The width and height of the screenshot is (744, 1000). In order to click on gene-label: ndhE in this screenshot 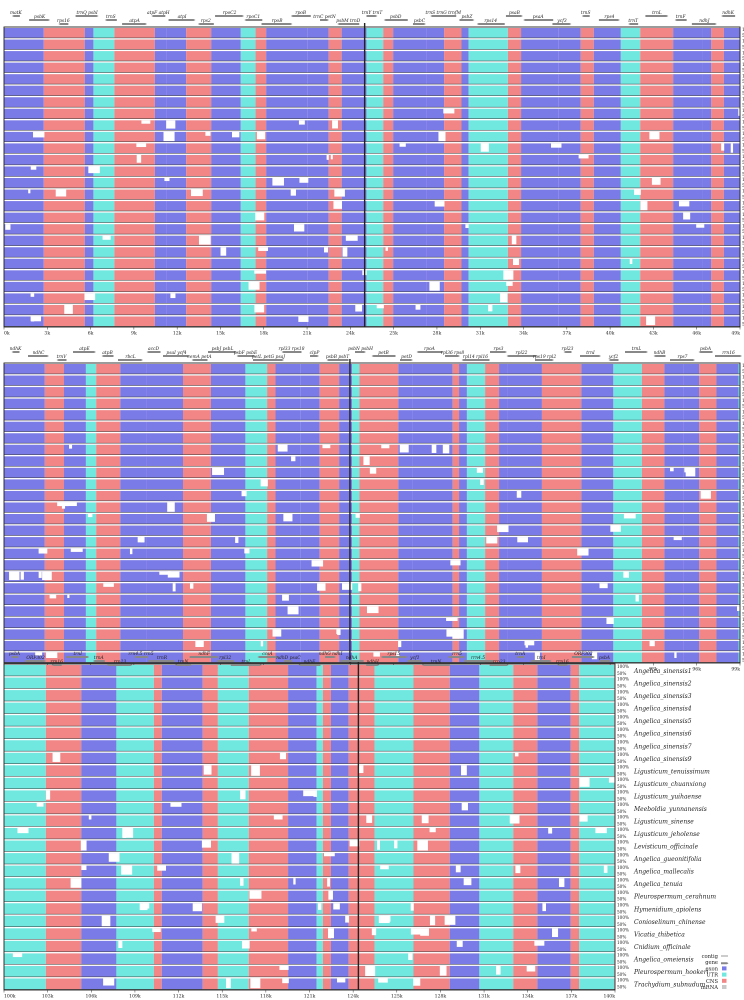, I will do `click(310, 662)`.